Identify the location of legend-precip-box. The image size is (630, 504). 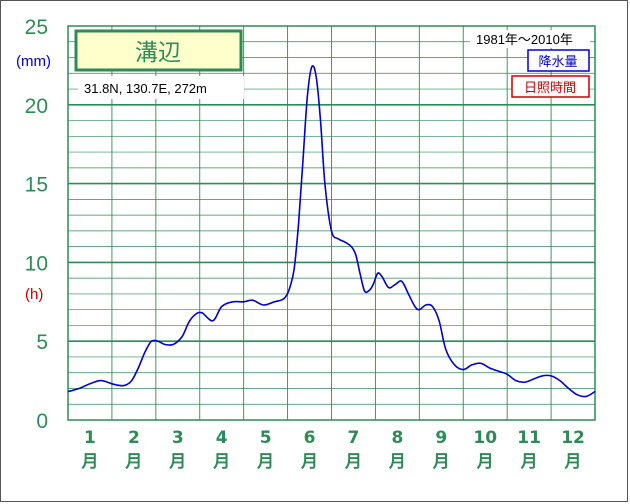
(558, 60).